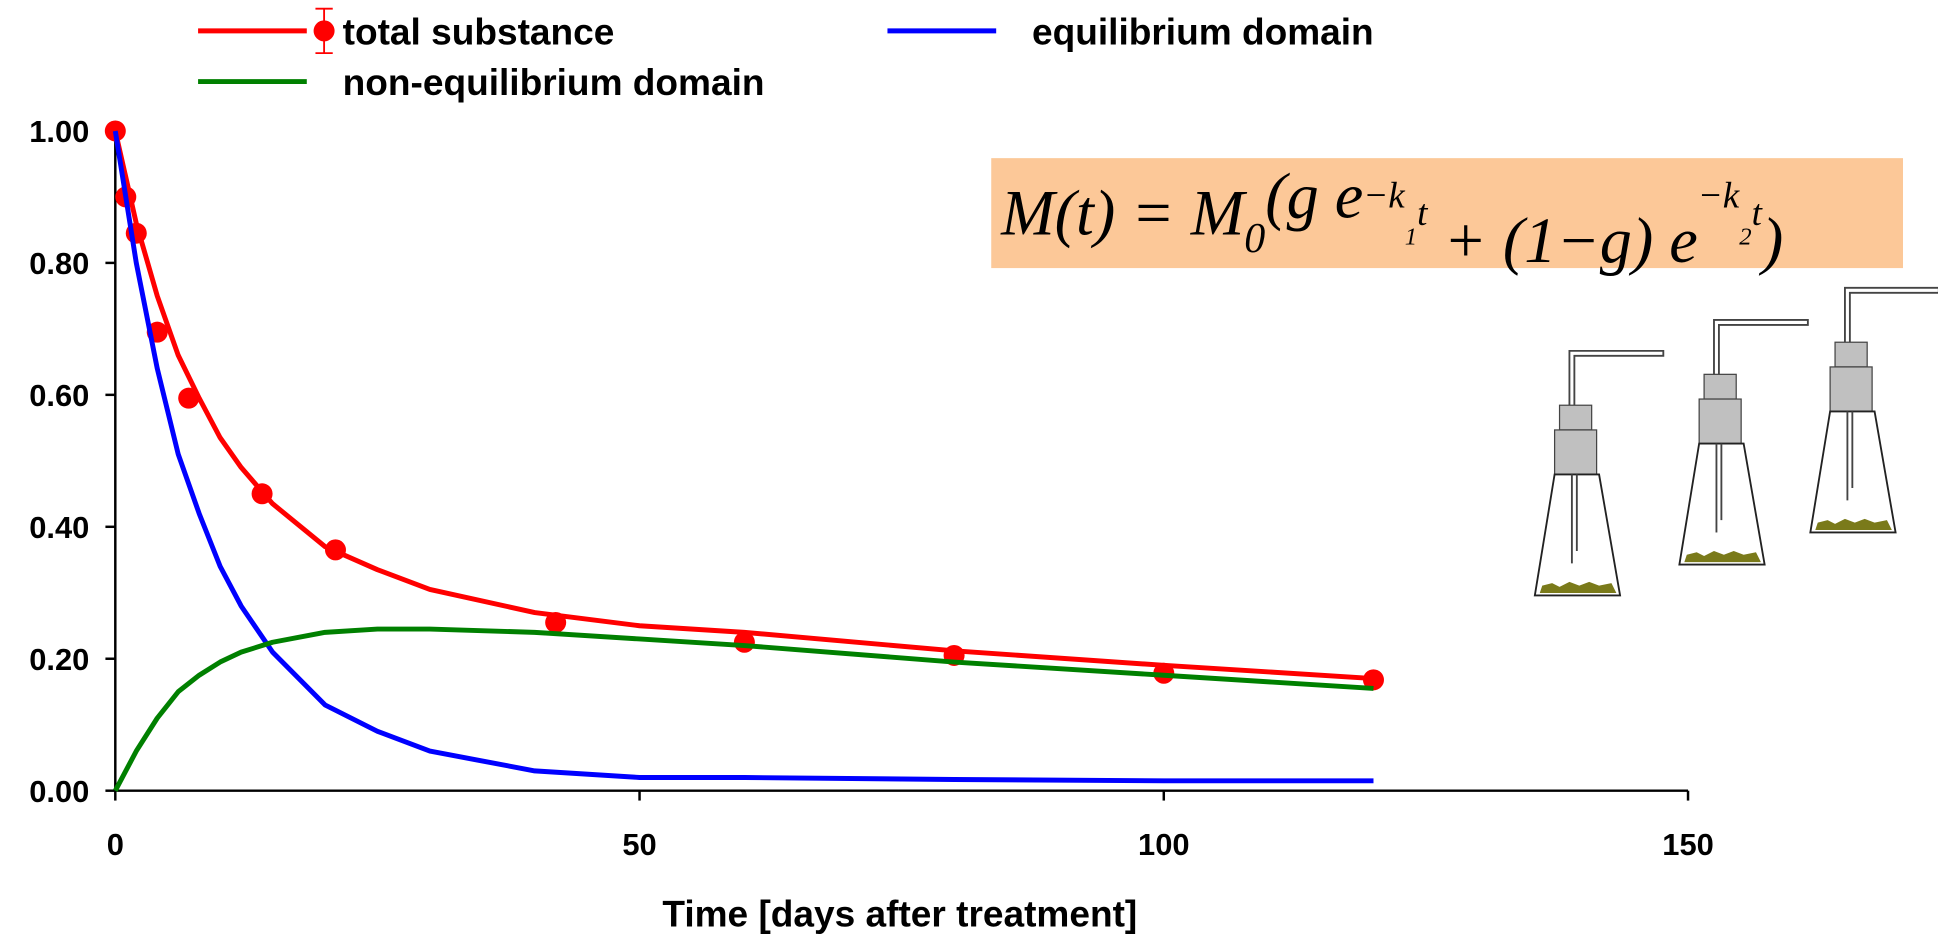  Describe the element at coordinates (1254, 239) in the screenshot. I see `formula-part: 0` at that location.